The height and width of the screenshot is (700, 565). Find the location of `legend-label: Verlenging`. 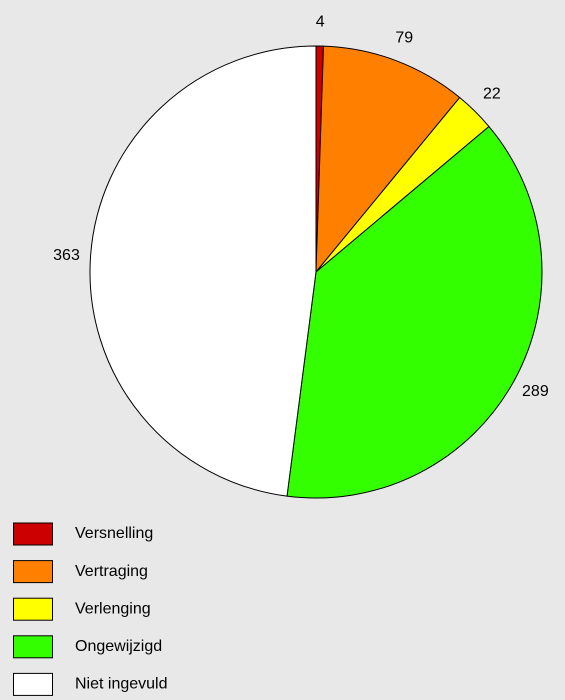

legend-label: Verlenging is located at coordinates (113, 608).